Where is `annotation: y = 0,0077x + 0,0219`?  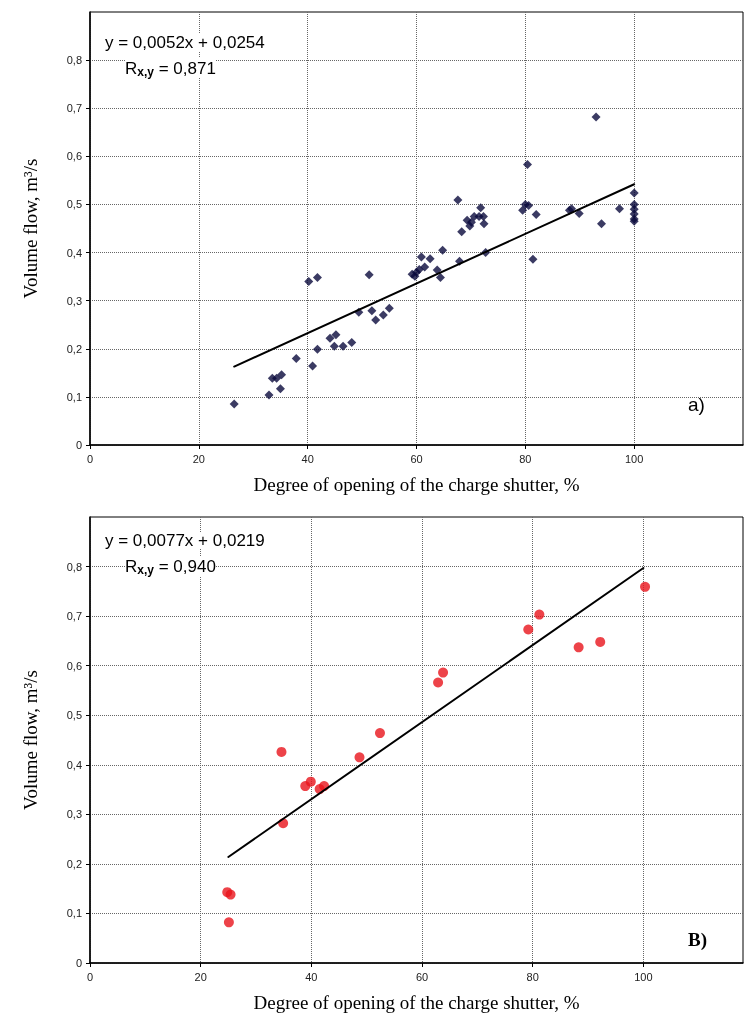 annotation: y = 0,0077x + 0,0219 is located at coordinates (185, 540).